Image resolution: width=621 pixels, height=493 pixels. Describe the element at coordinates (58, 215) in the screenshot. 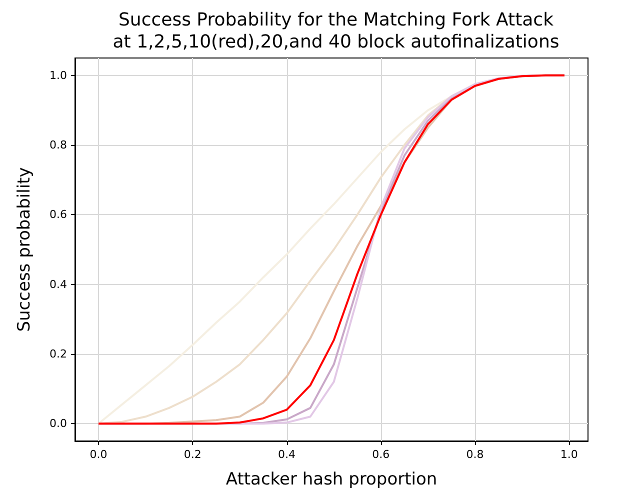

I see `y-tick-label: 0.6` at that location.